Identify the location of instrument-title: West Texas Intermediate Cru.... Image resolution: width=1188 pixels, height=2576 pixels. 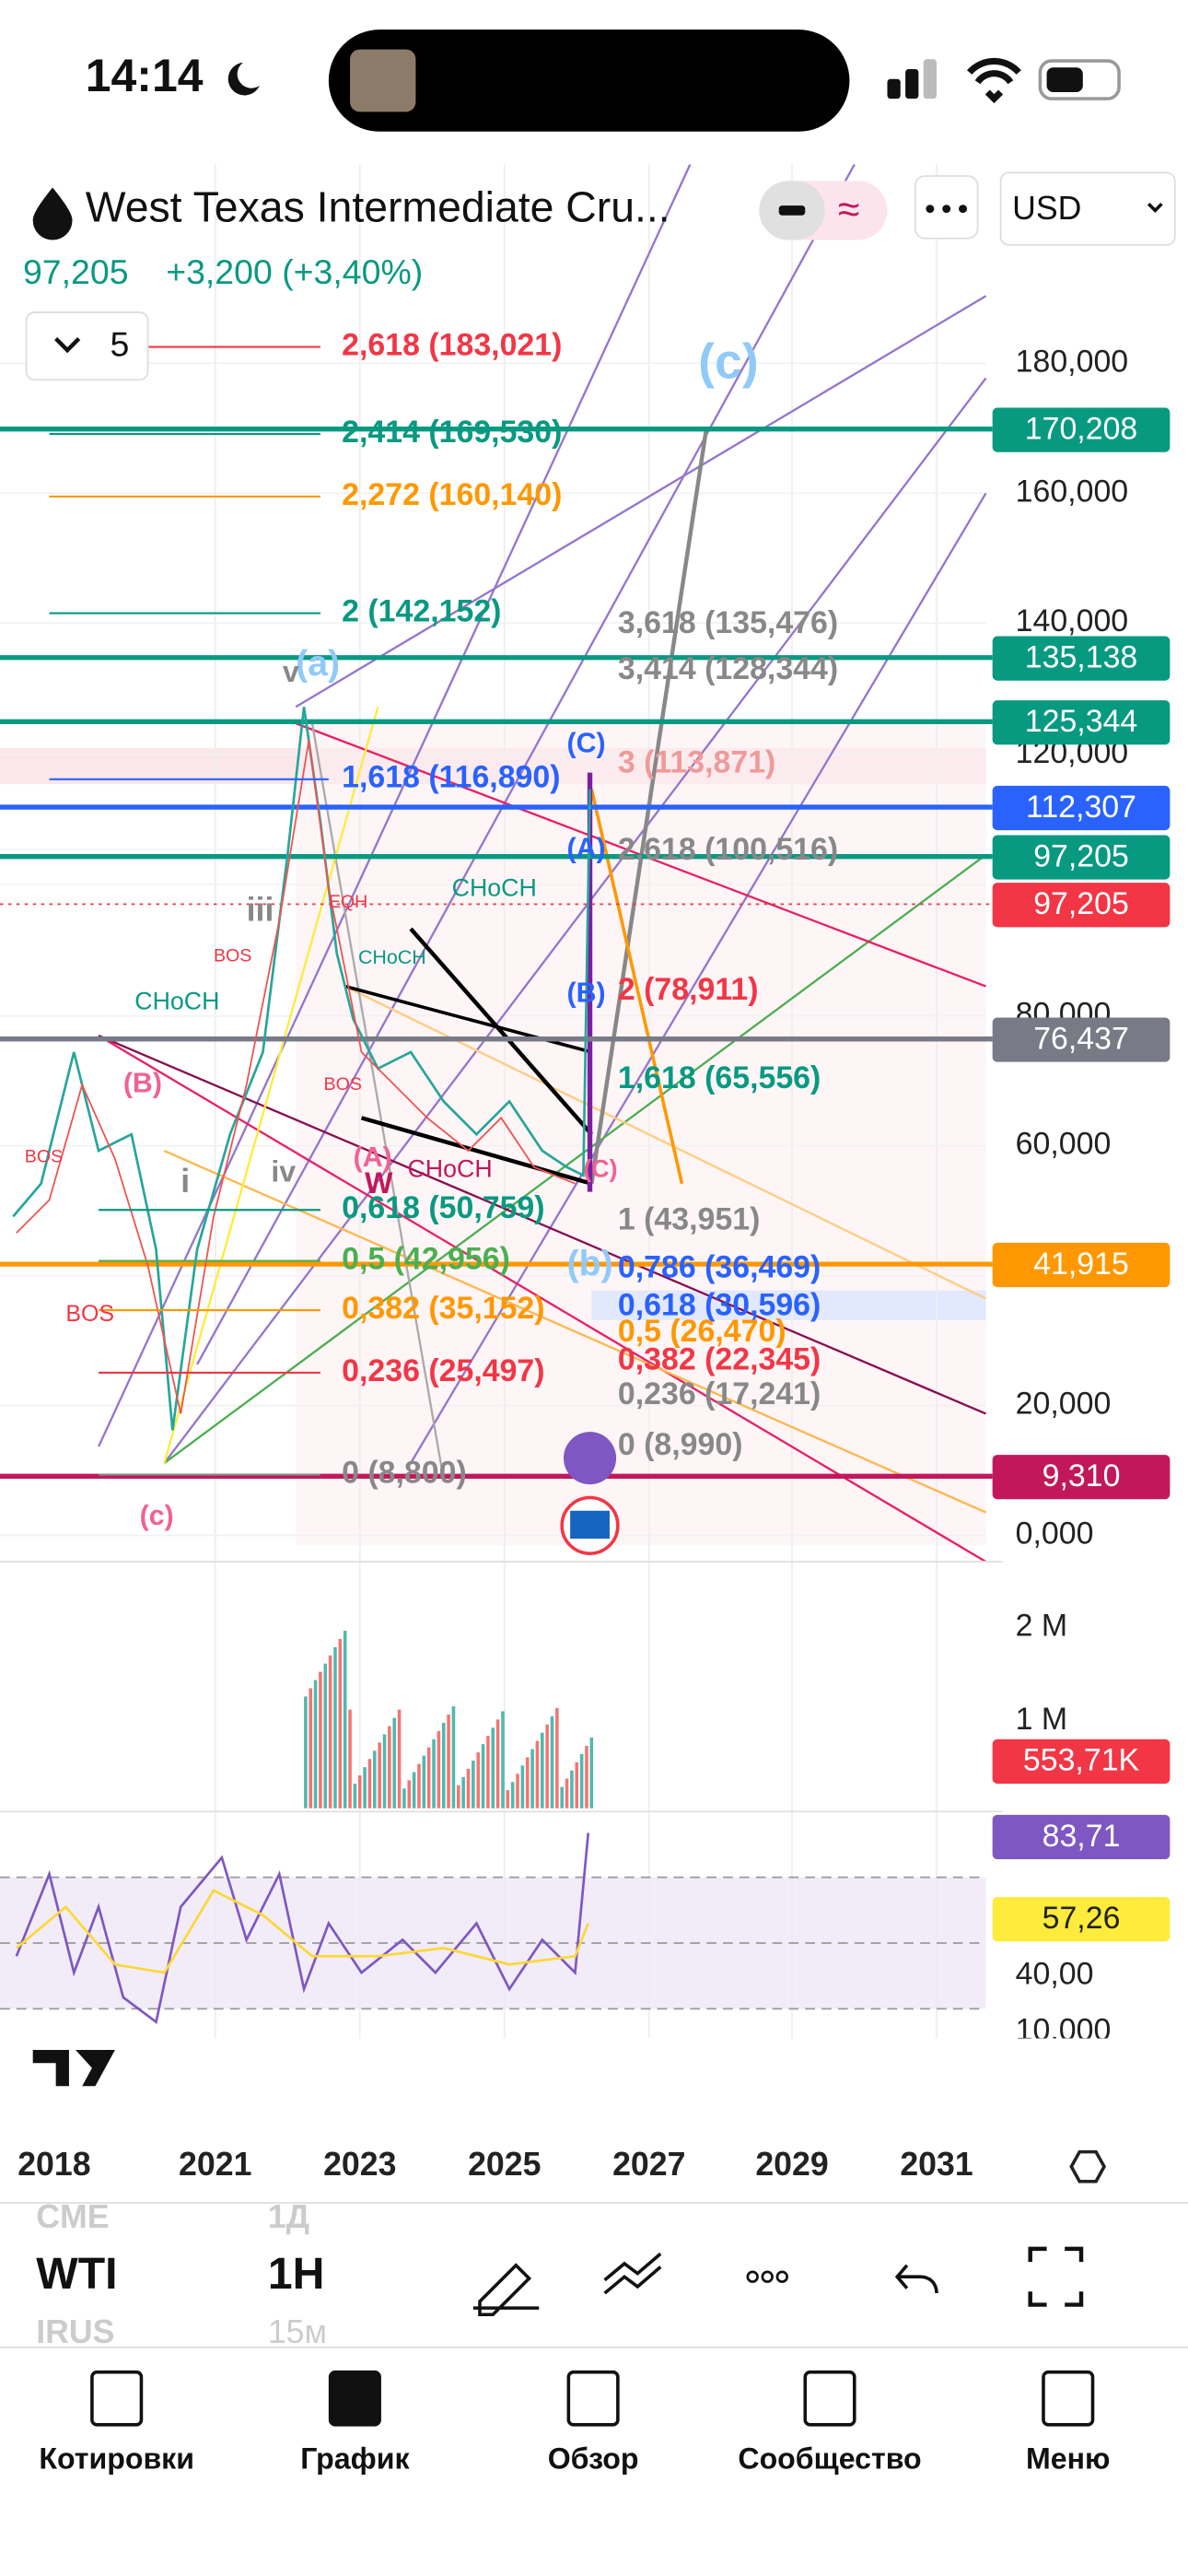
(378, 207).